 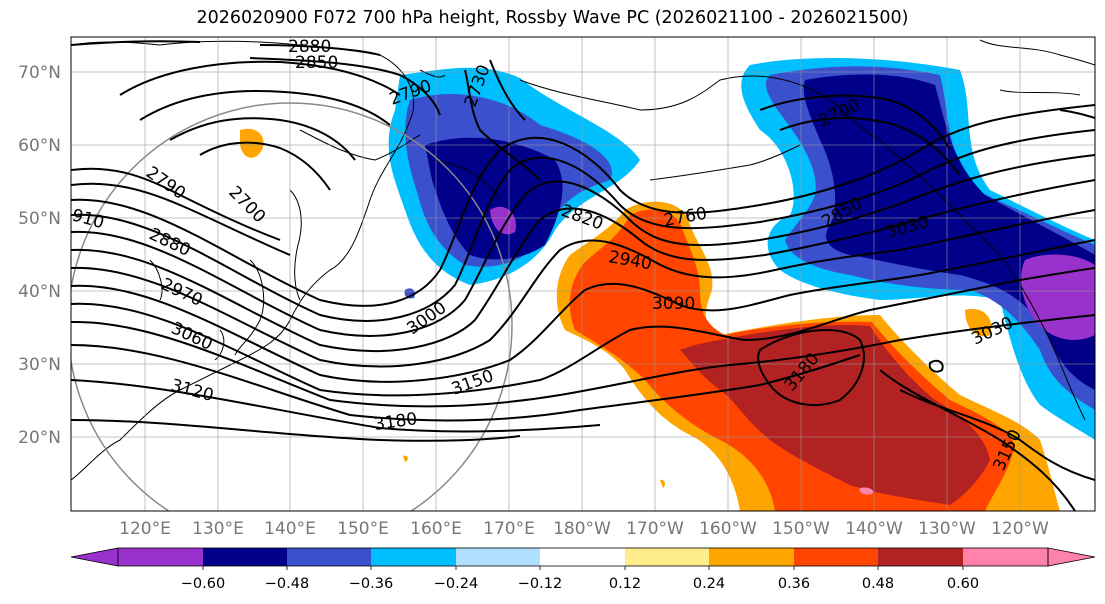 I want to click on longitude-label: 140°W, so click(x=874, y=529).